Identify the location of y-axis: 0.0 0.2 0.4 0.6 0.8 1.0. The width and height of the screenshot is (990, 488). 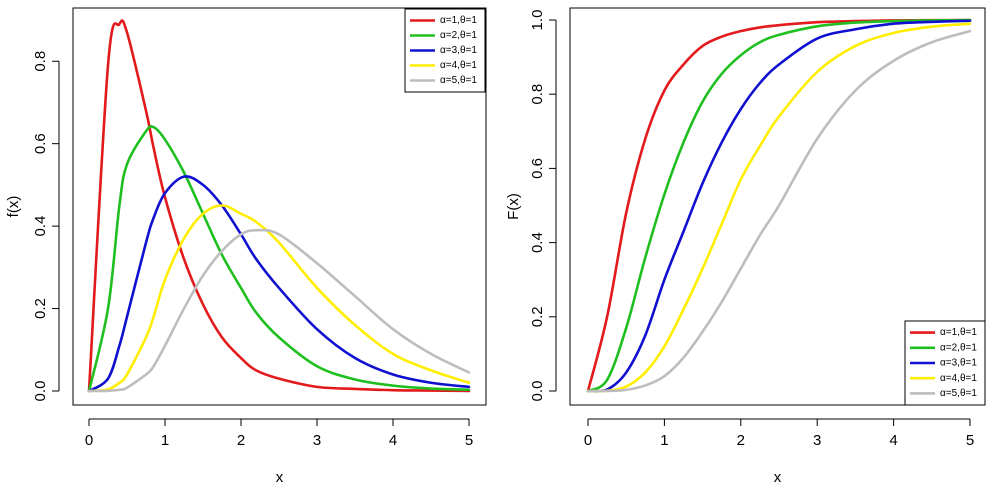
(543, 206).